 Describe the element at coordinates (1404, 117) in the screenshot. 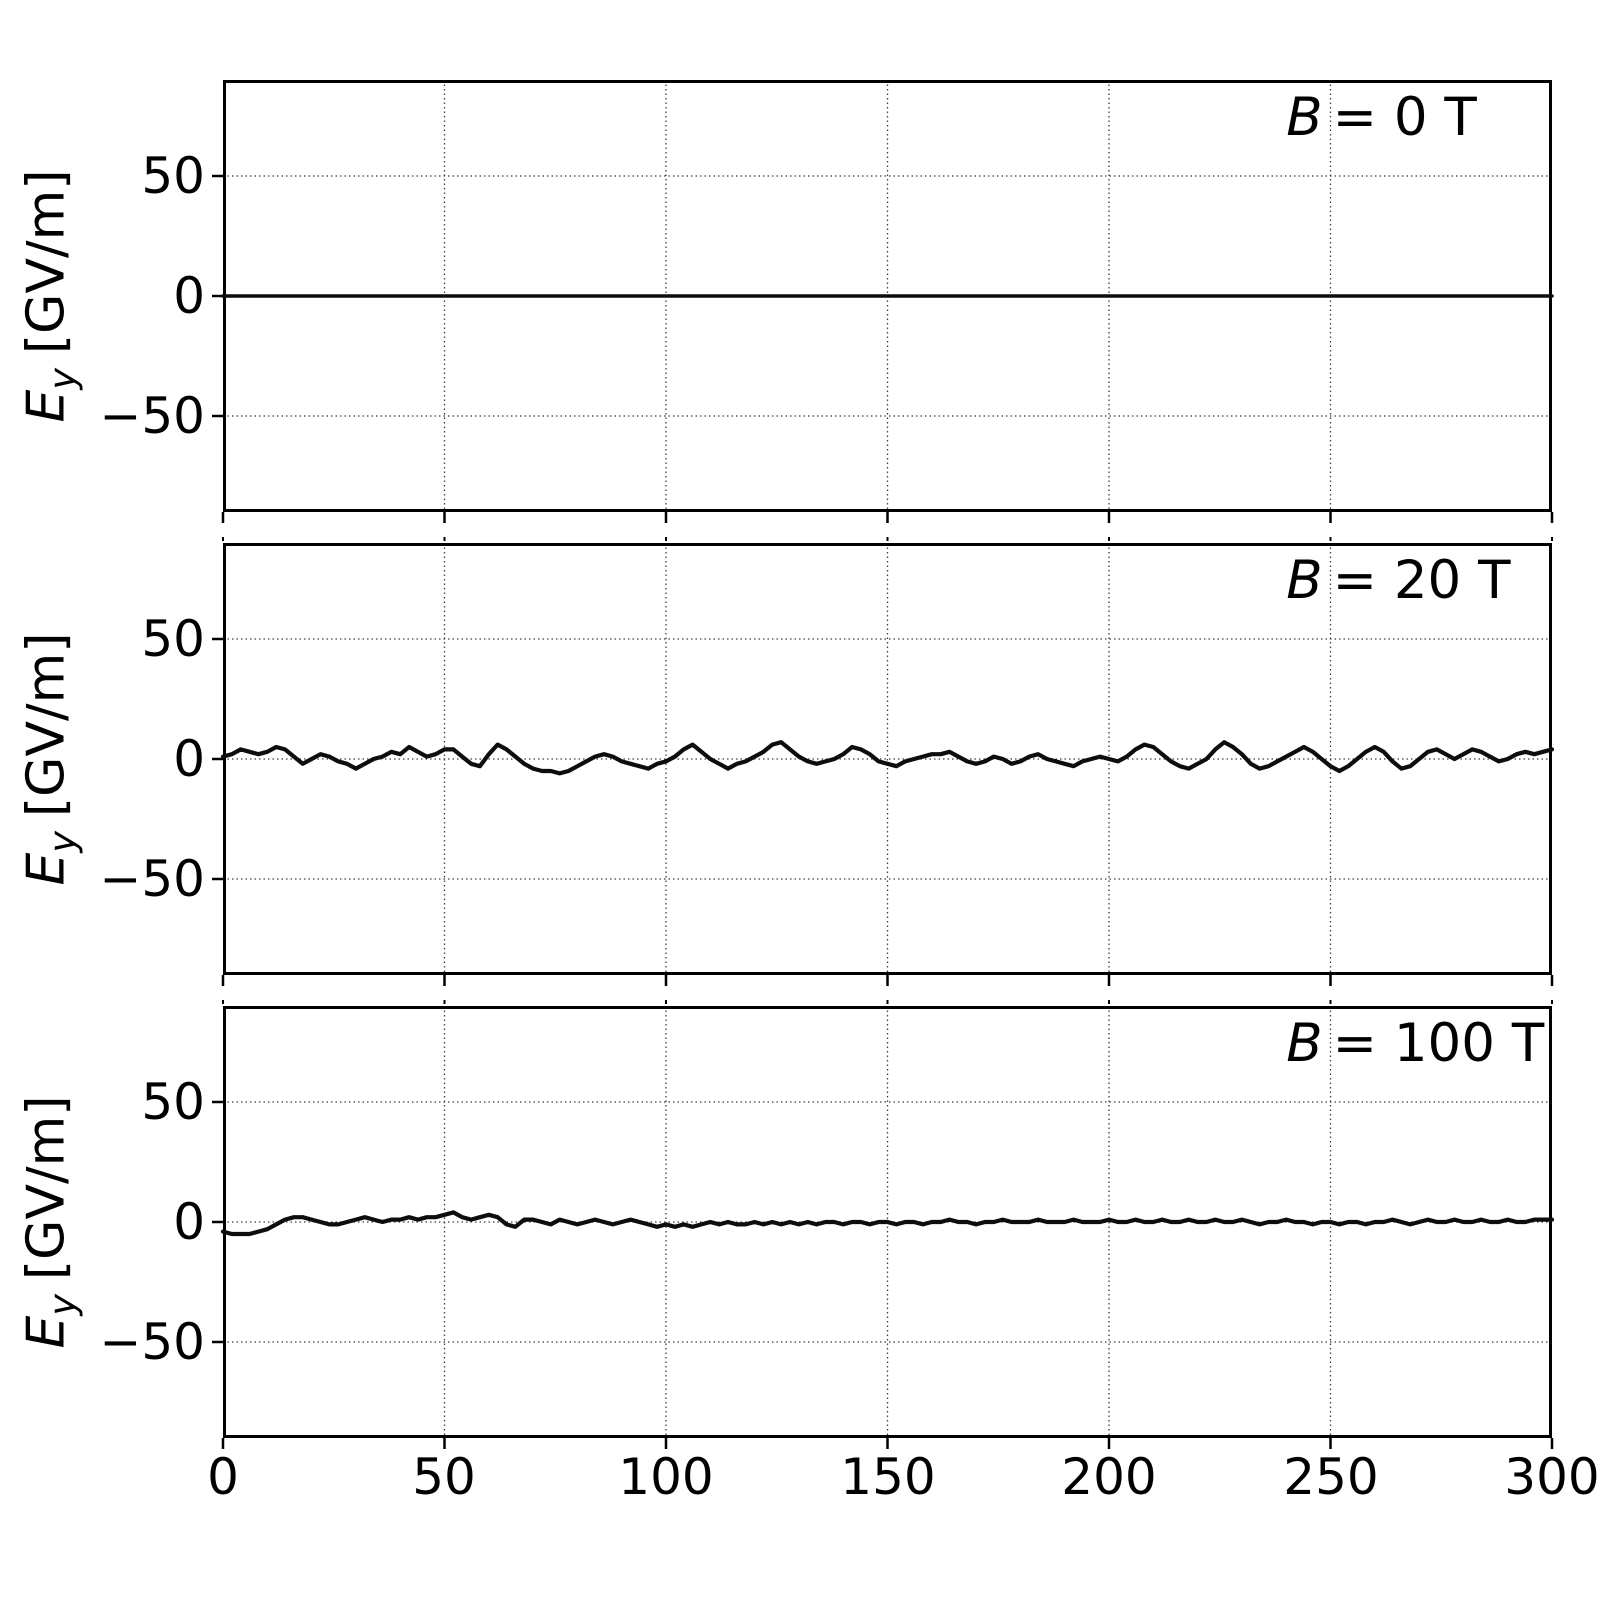

I see `annotation-value: = 0 T` at that location.